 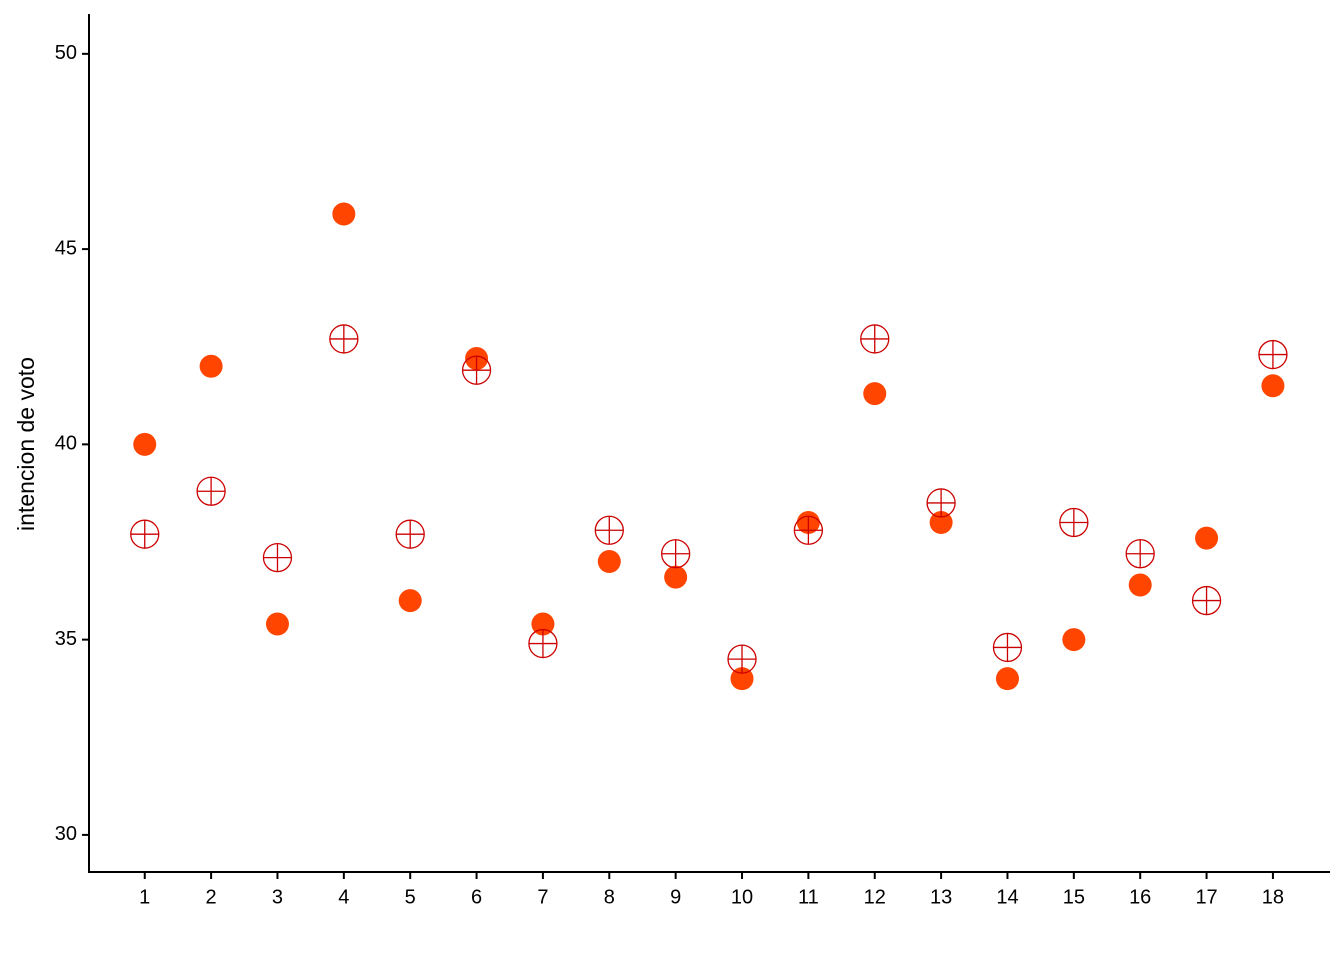 What do you see at coordinates (66, 639) in the screenshot?
I see `y-tick-label: 35` at bounding box center [66, 639].